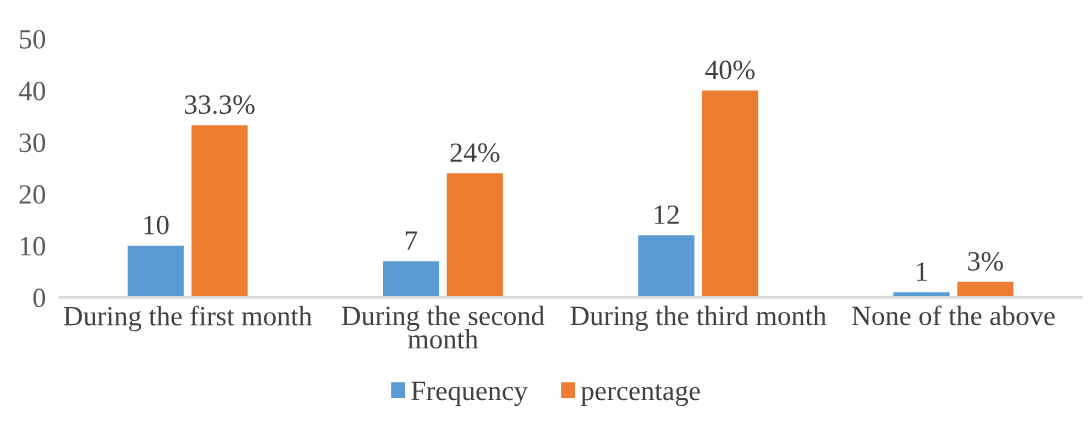  What do you see at coordinates (666, 214) in the screenshot?
I see `data-label: 12` at bounding box center [666, 214].